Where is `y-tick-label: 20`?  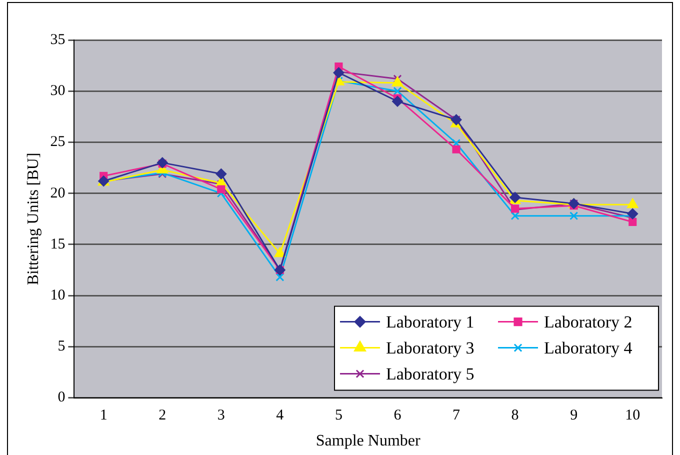 y-tick-label: 20 is located at coordinates (58, 193).